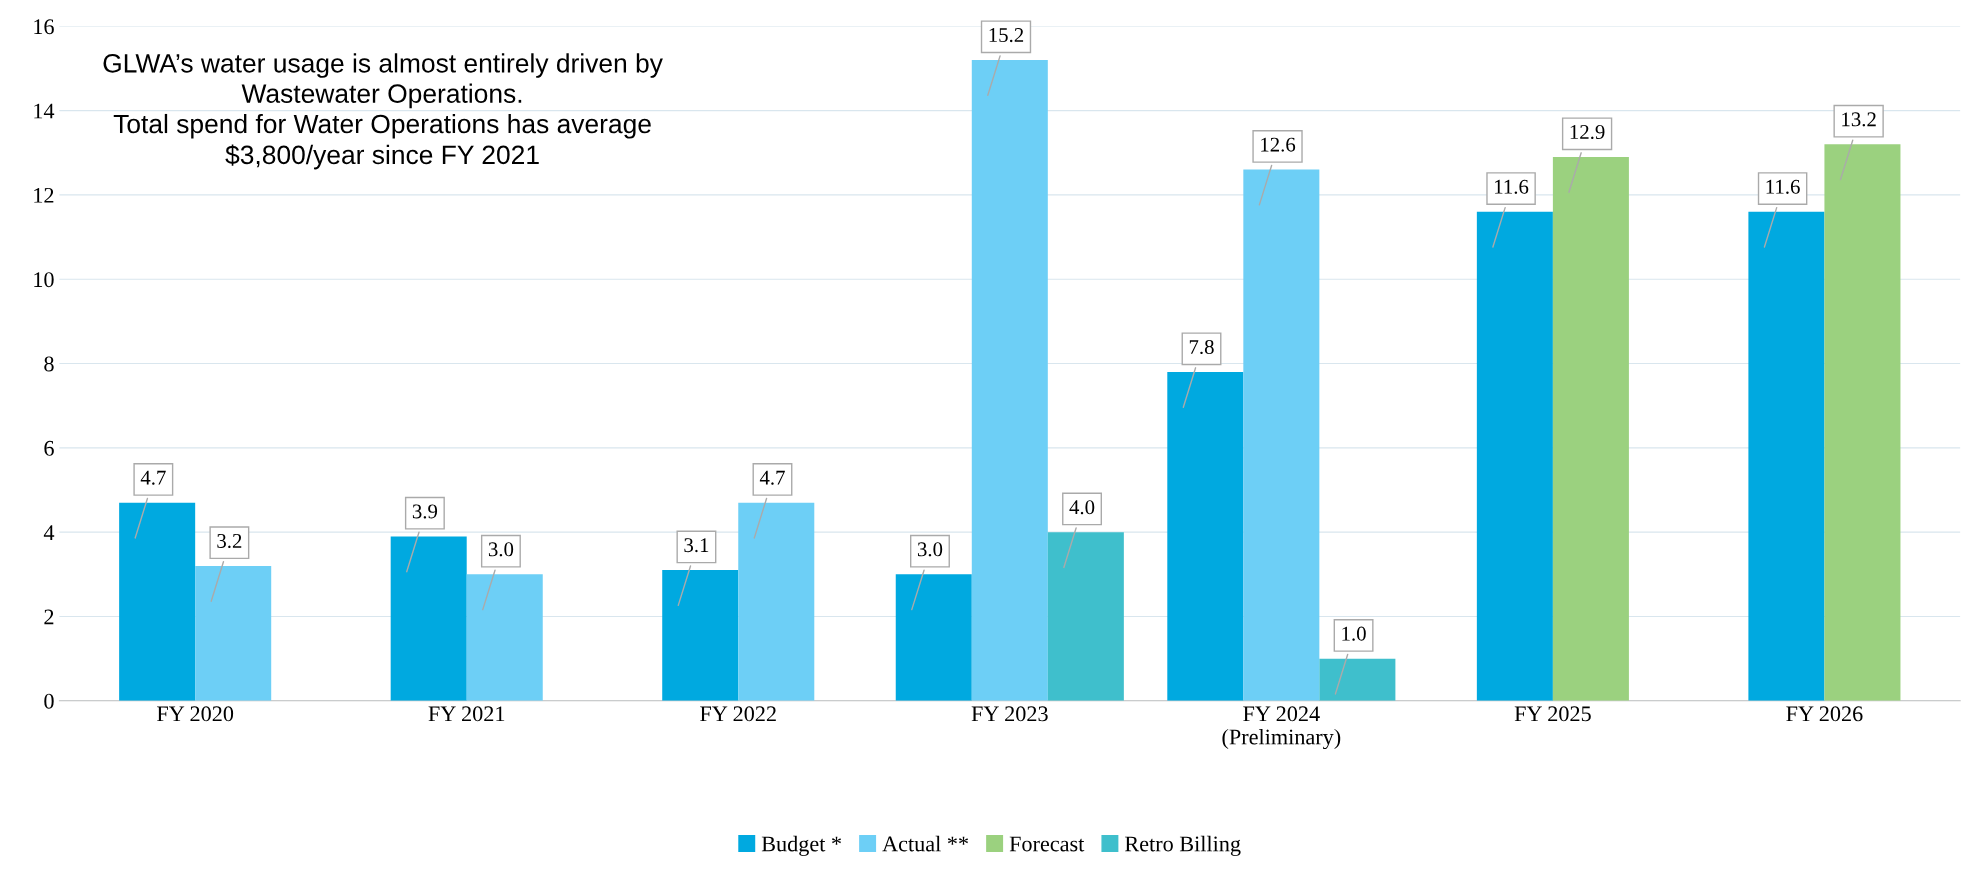 The height and width of the screenshot is (876, 1980). What do you see at coordinates (44, 280) in the screenshot?
I see `y-tick-label: 10` at bounding box center [44, 280].